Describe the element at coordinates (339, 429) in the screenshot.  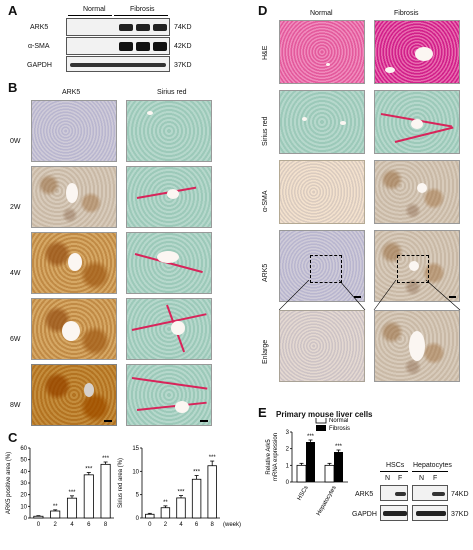
I see `chart-e-legend-label: Fibrosis` at that location.